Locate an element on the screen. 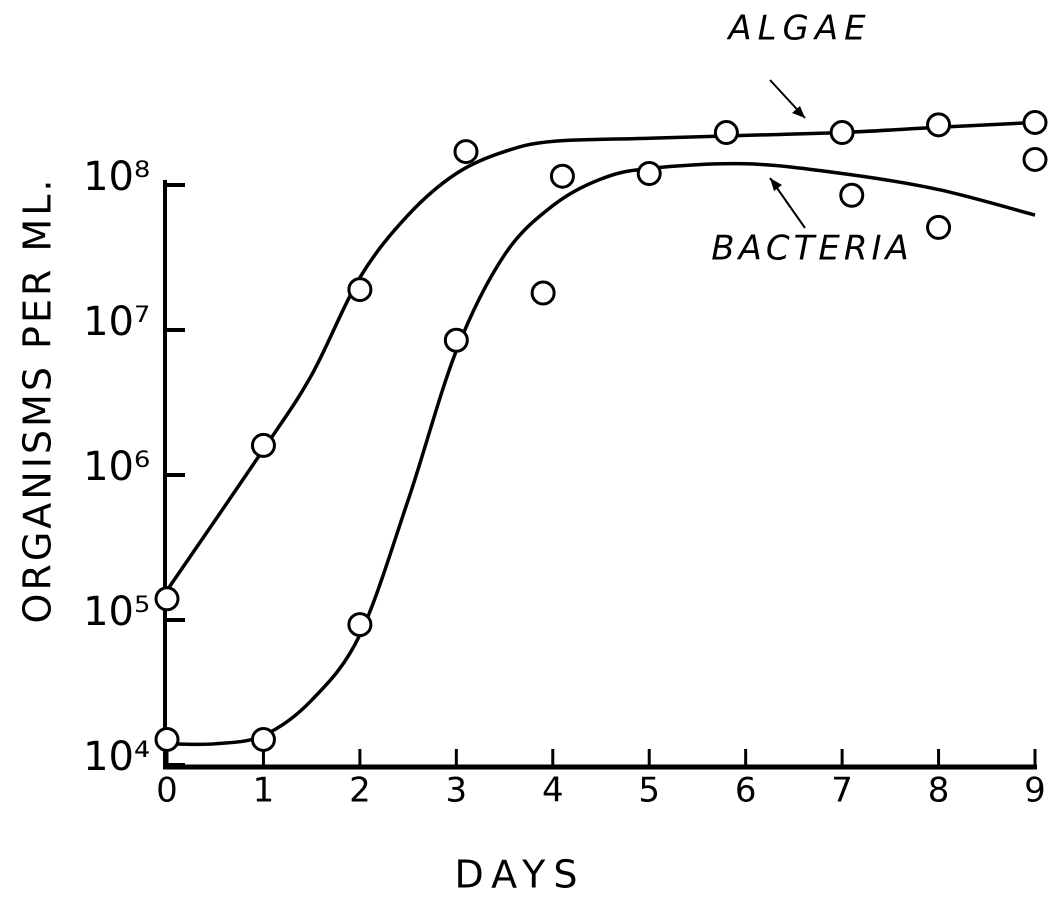 The width and height of the screenshot is (1051, 919). x-axis-title: DAYS is located at coordinates (520, 875).